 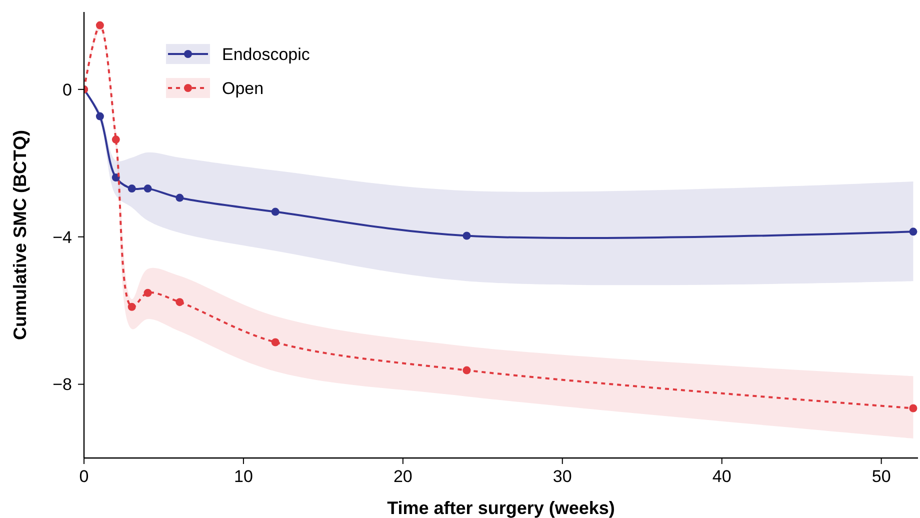 I want to click on y-tick-label: −8, so click(x=62, y=384).